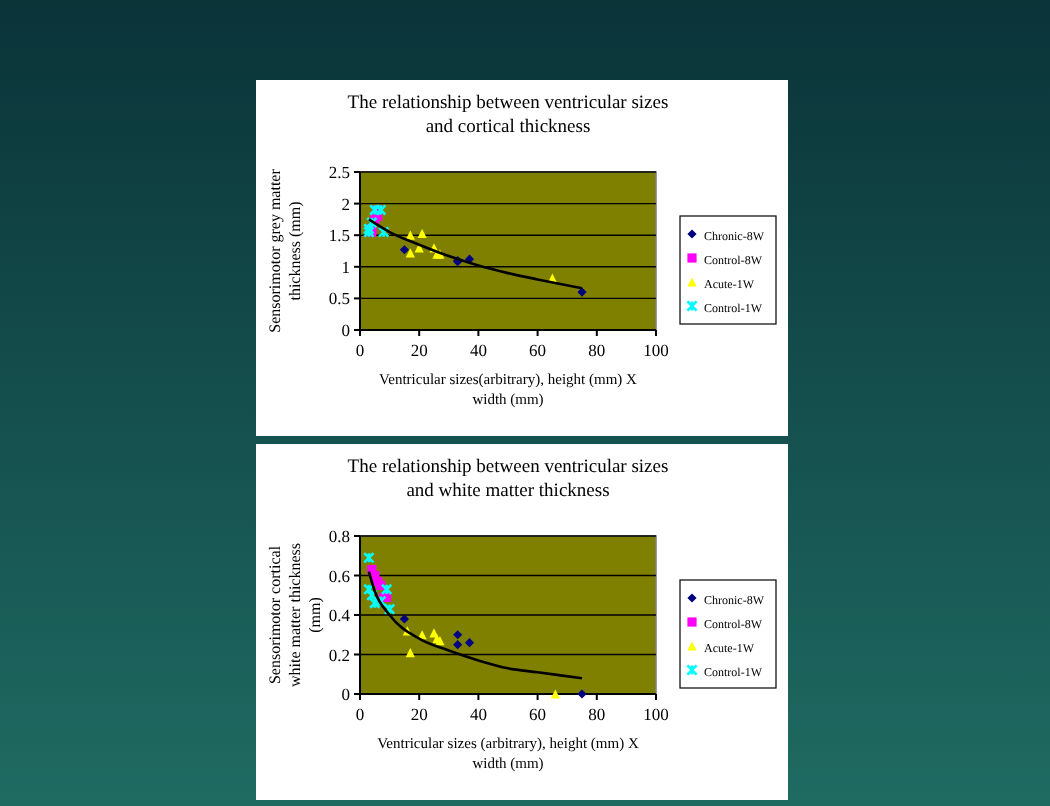  Describe the element at coordinates (339, 536) in the screenshot. I see `y-tick-label: 0.8` at that location.